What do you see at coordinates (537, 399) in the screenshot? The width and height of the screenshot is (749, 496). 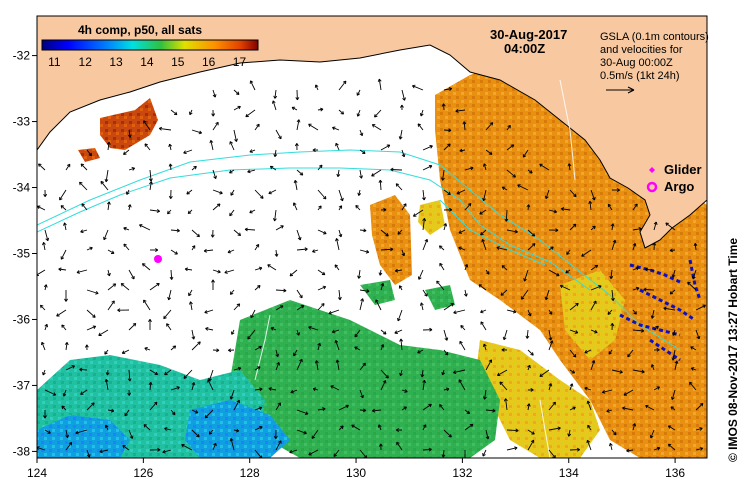 I see `sst-patch-east-yellow` at bounding box center [537, 399].